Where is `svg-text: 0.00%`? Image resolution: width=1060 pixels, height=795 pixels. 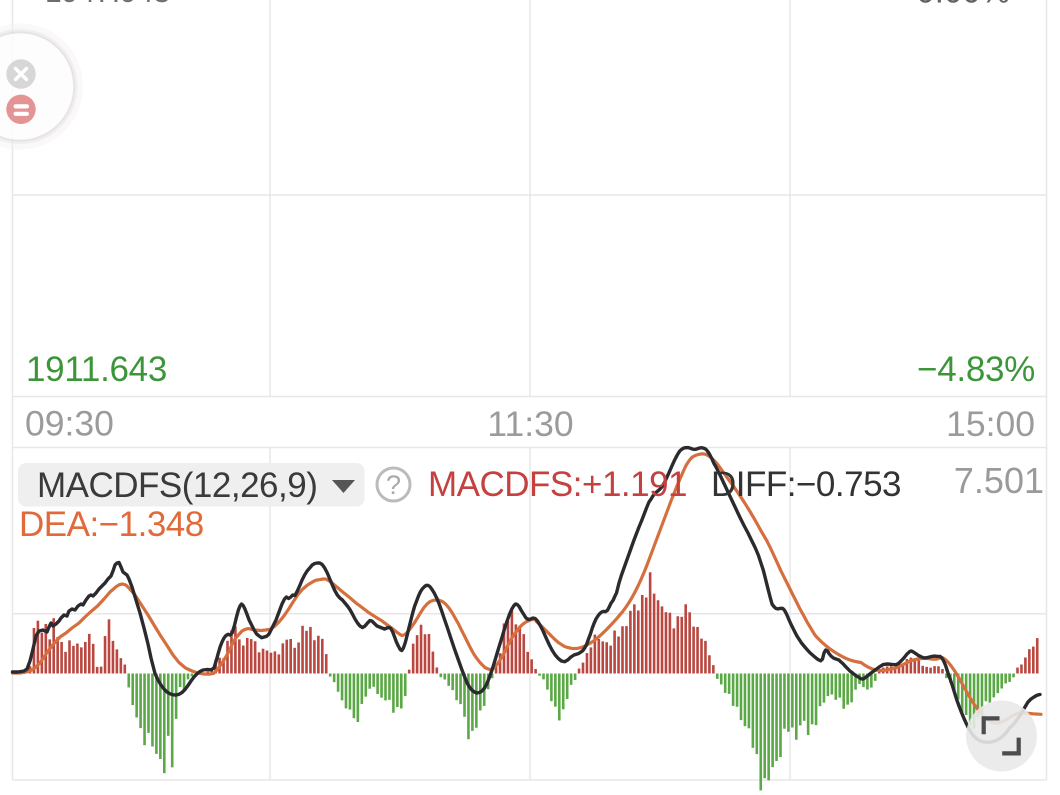 svg-text: 0.00% is located at coordinates (963, 5).